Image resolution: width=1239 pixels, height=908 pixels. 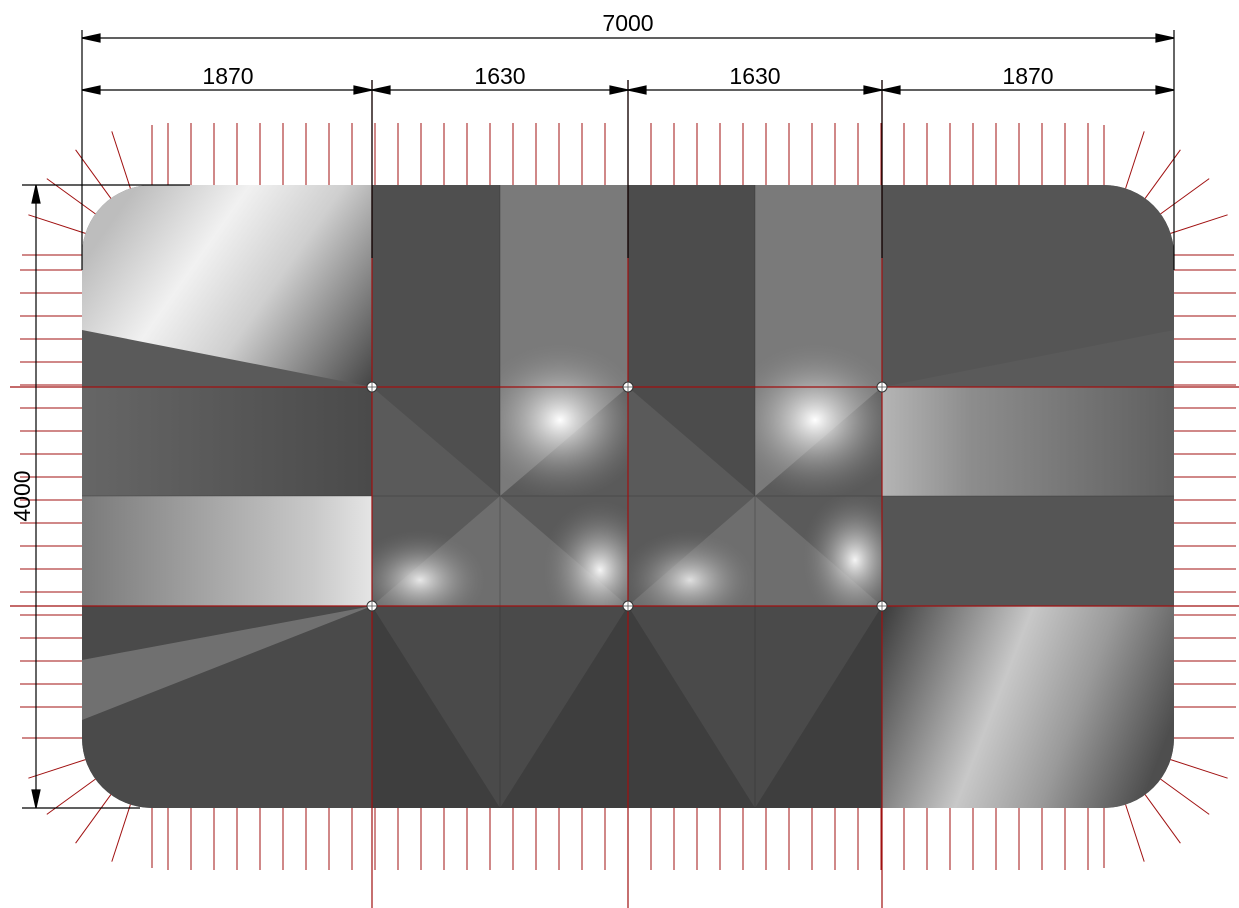 I want to click on segment-label-1: 1870, so click(x=227, y=76).